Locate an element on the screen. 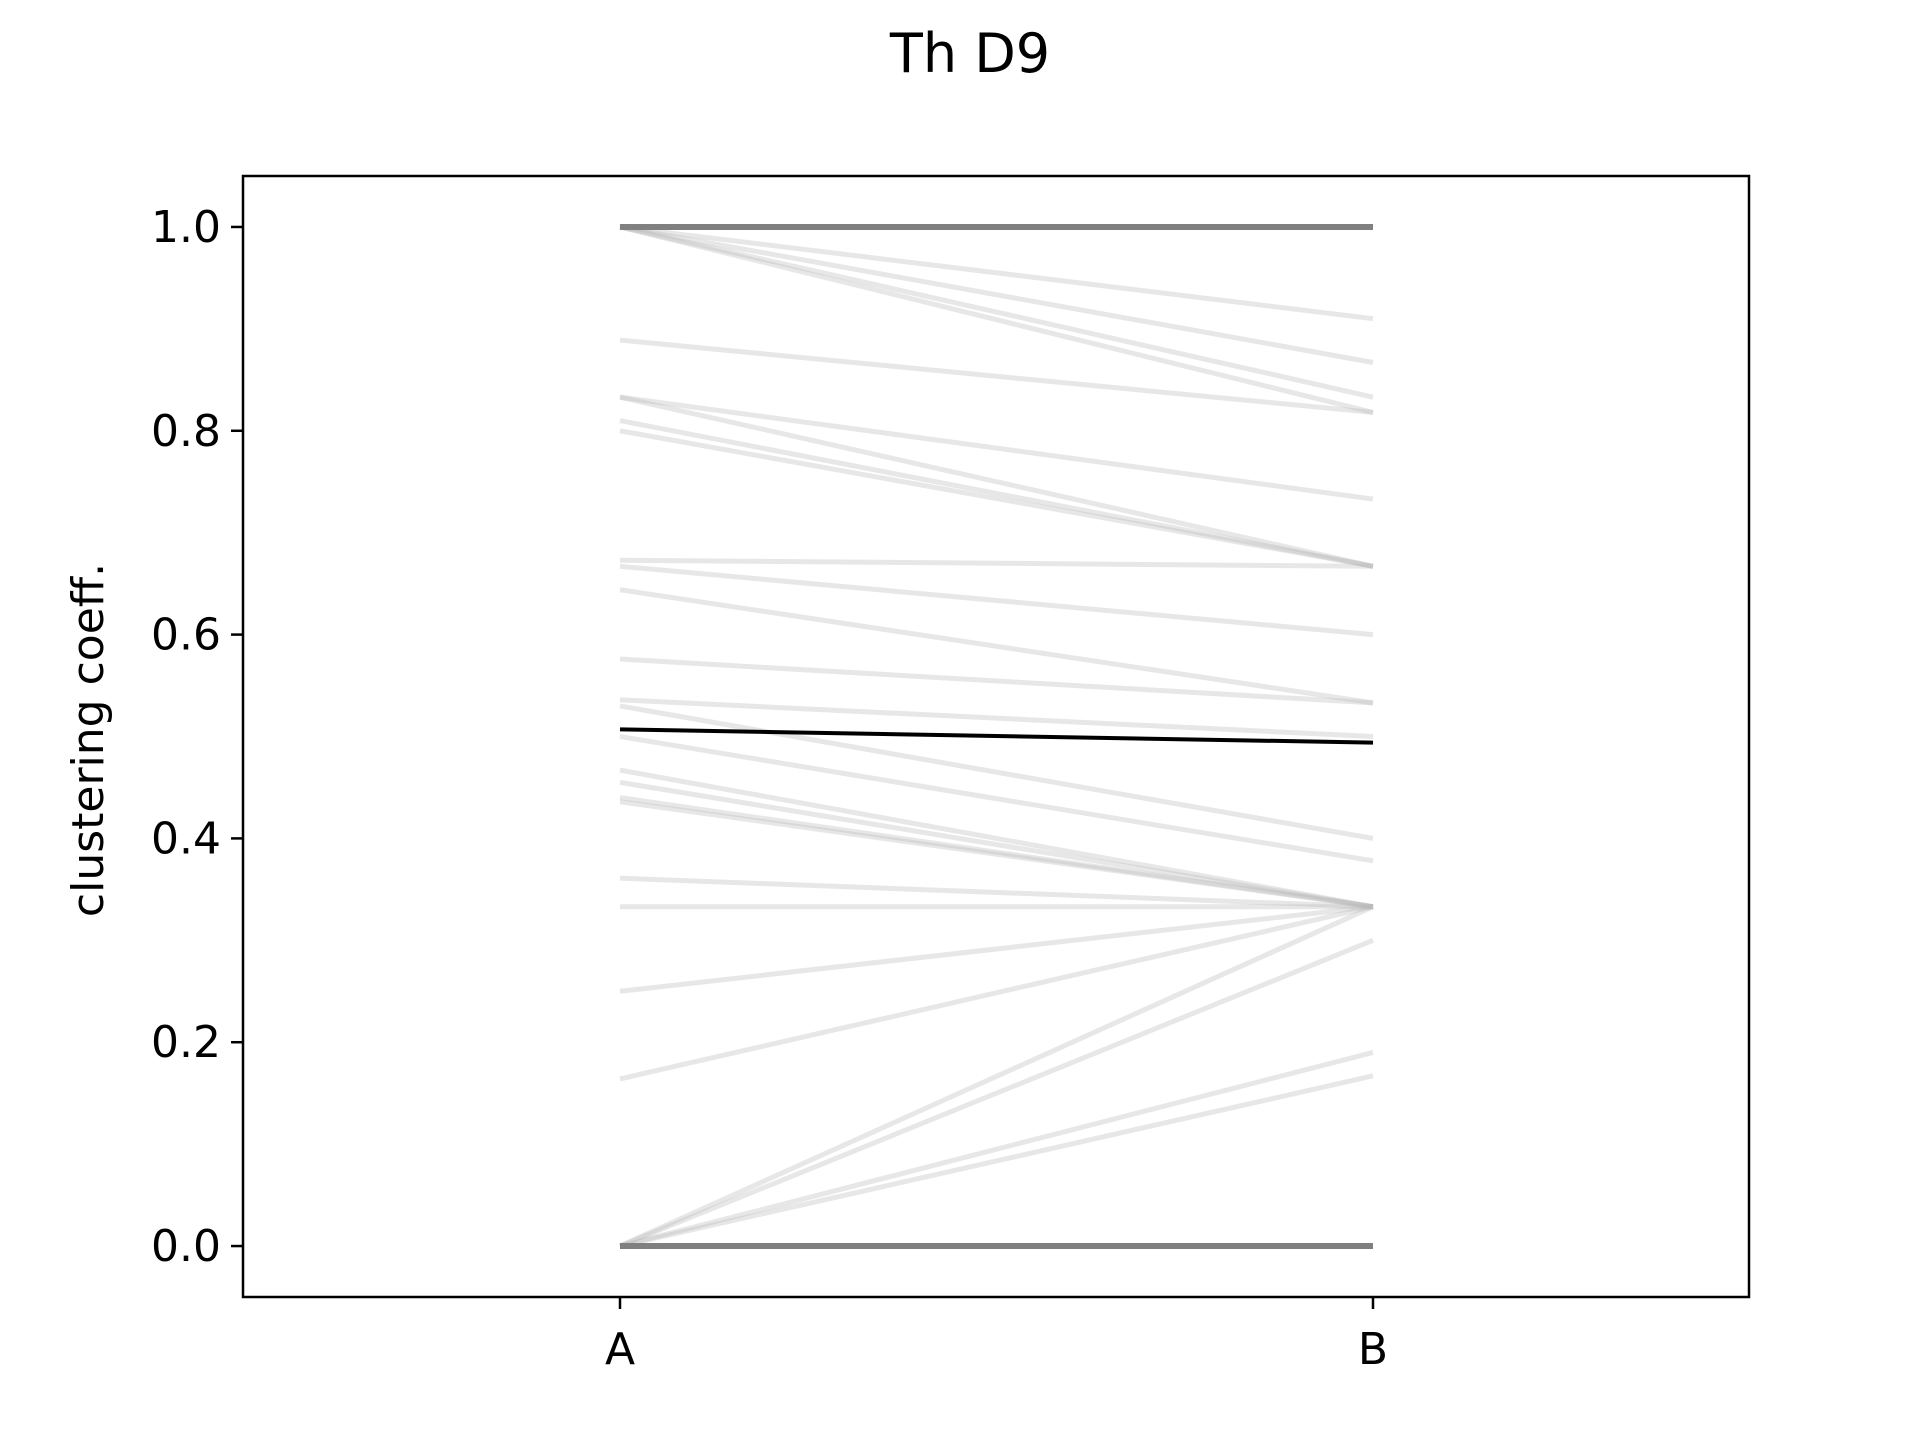 The width and height of the screenshot is (1920, 1440). mean-line-group is located at coordinates (996, 736).